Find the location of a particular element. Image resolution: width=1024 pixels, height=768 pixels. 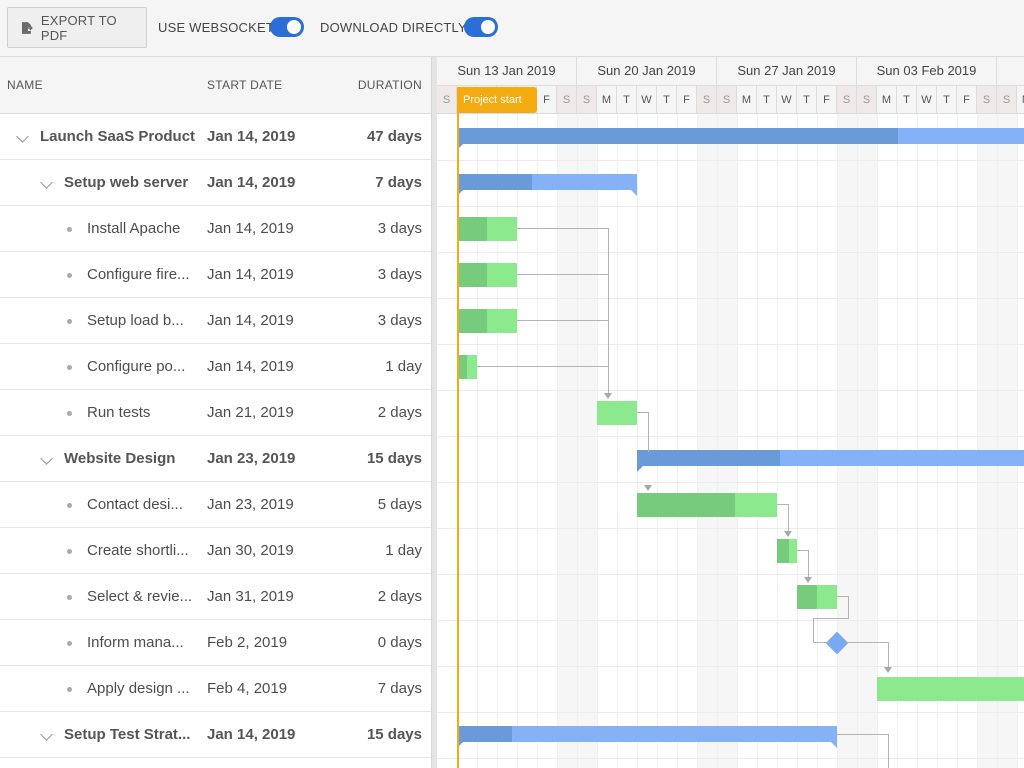

table-row: Configure po... Jan 14, 2019 1 day is located at coordinates (215, 367).